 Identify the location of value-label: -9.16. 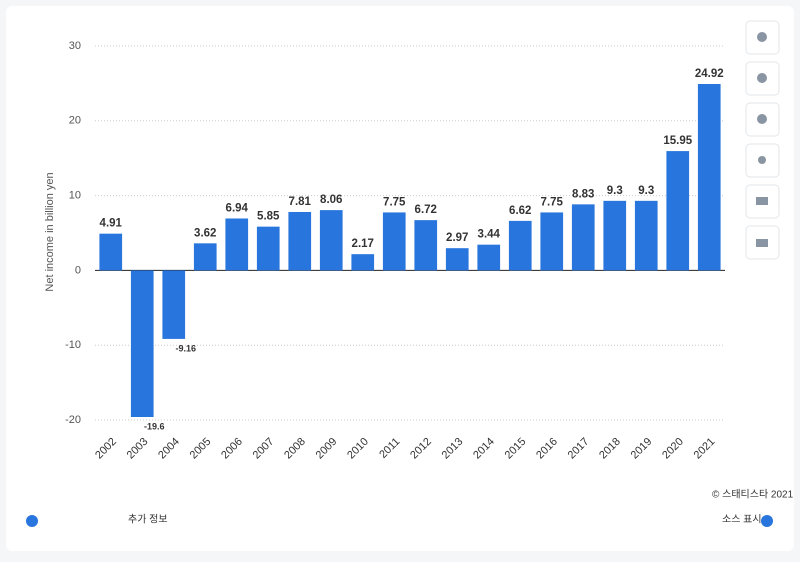
(185, 348).